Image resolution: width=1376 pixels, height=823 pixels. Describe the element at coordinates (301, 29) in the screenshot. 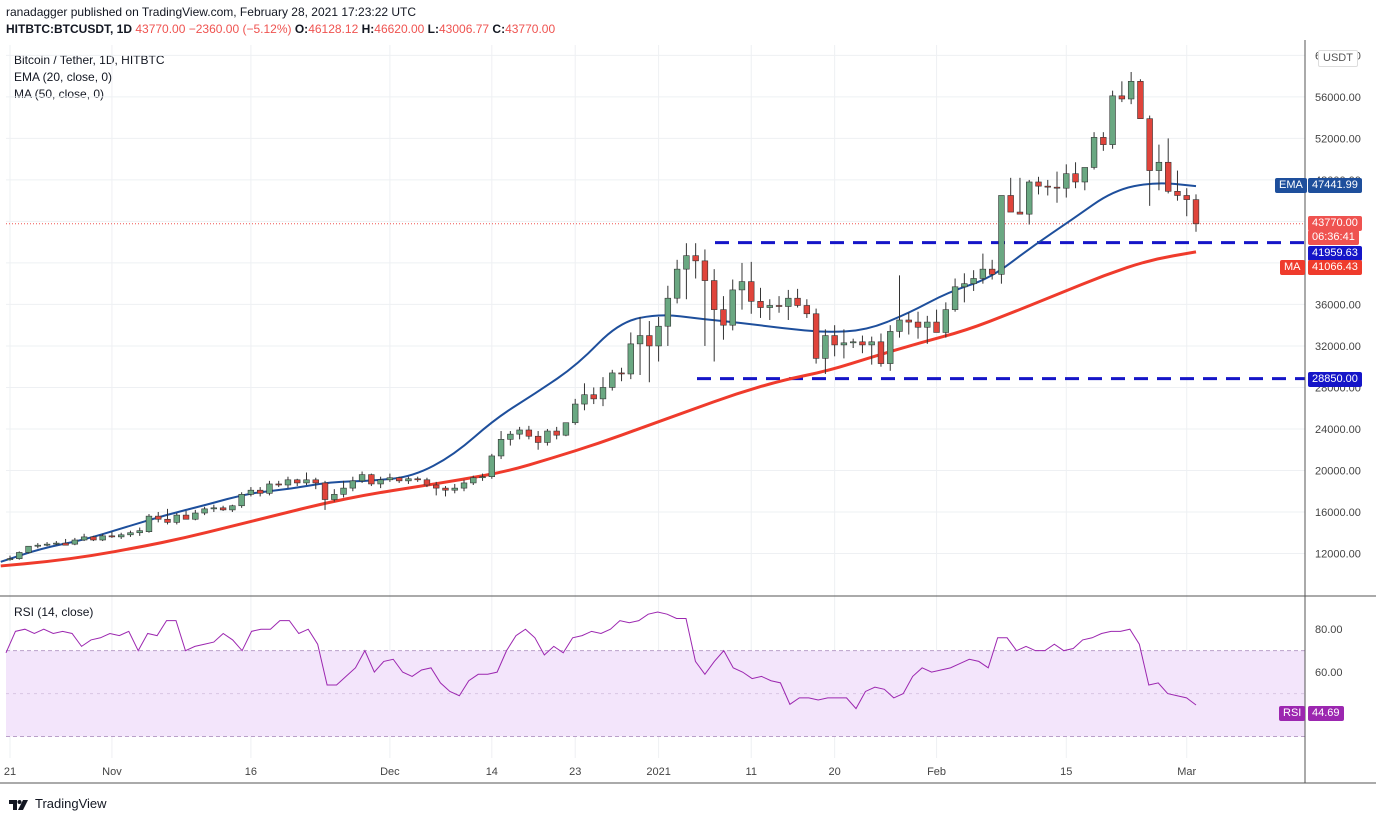

I see `open-label: O:` at that location.